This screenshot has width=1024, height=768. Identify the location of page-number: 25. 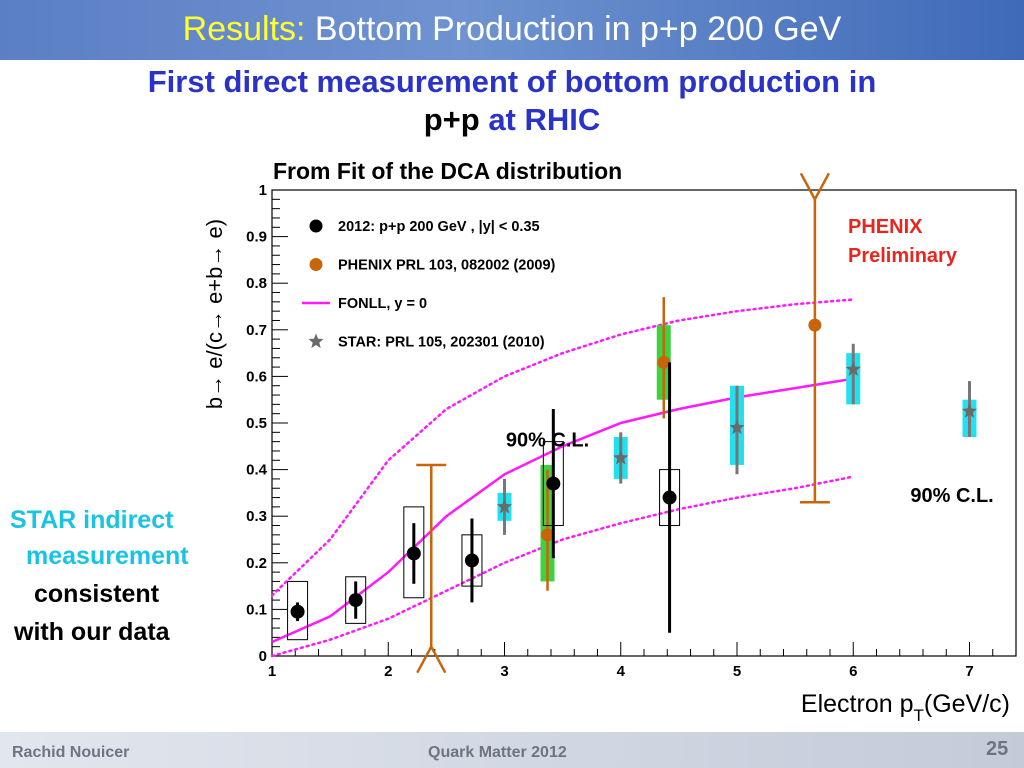
(997, 749).